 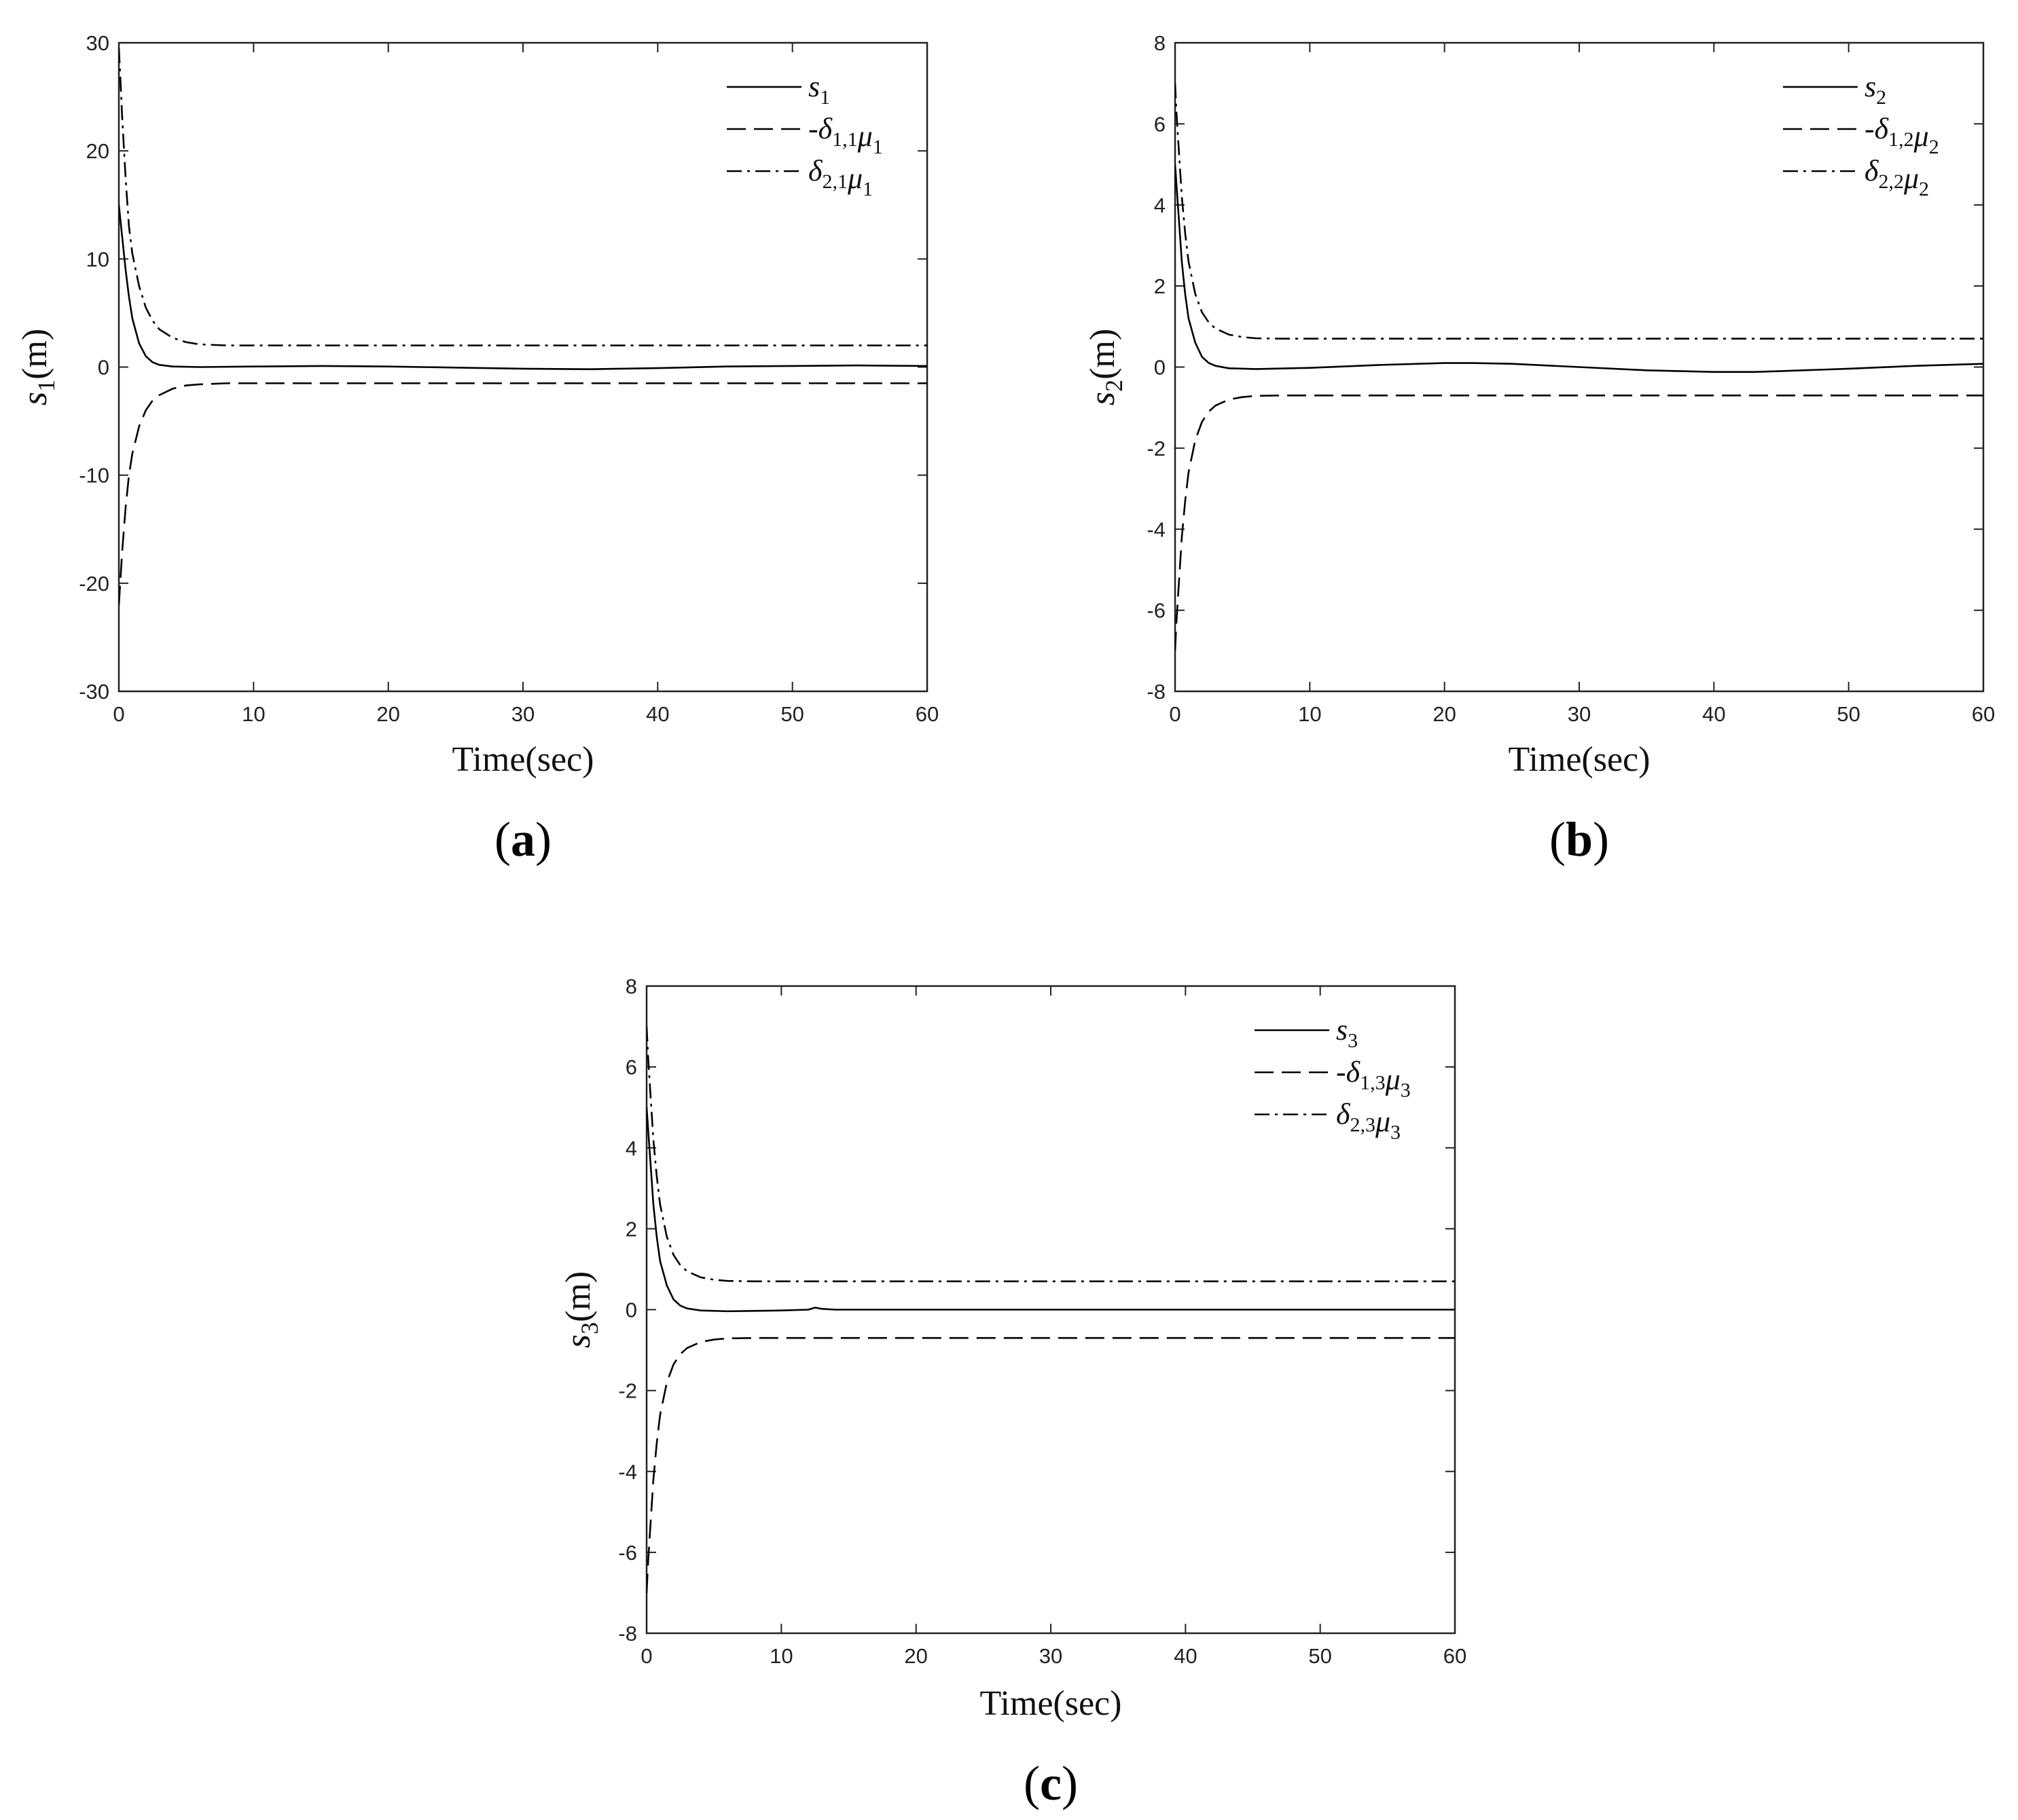 What do you see at coordinates (97, 151) in the screenshot?
I see `y-tick-label: 20` at bounding box center [97, 151].